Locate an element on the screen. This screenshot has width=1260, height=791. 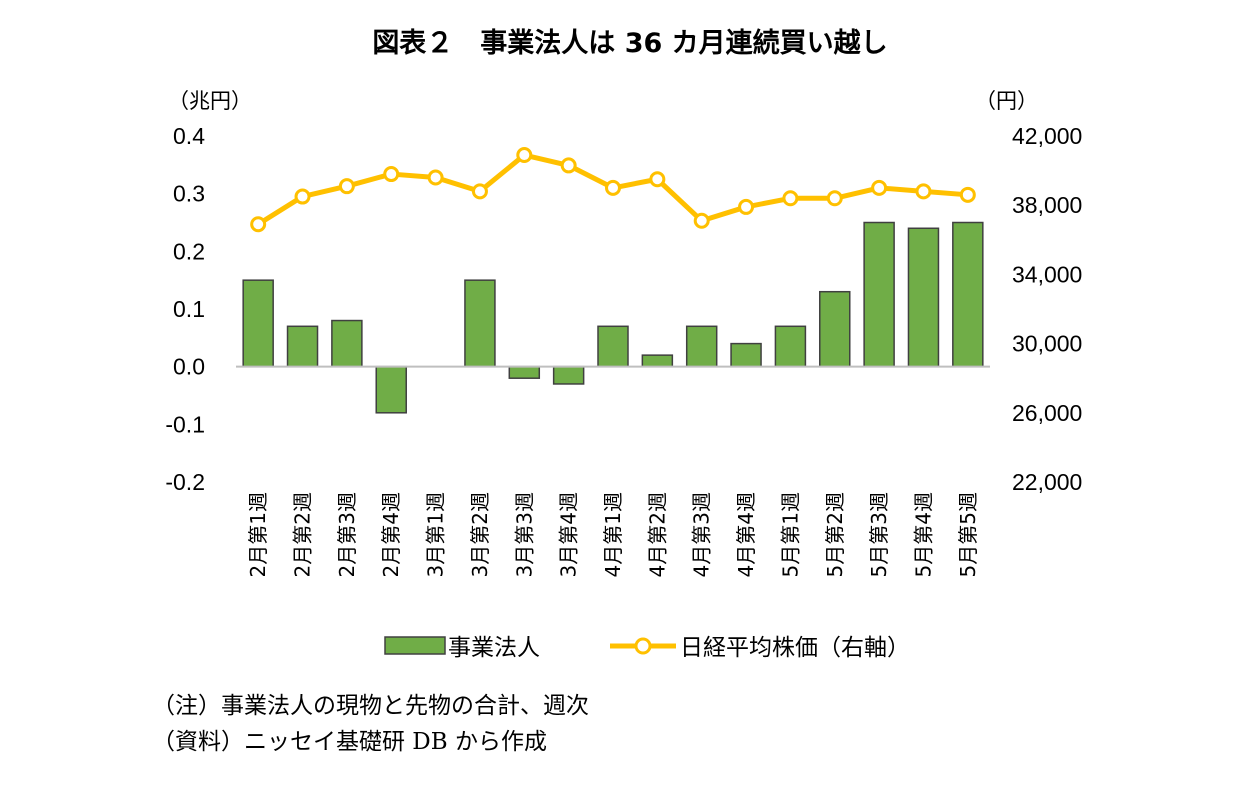
legend: 事業法人 日経平均株価（右軸） is located at coordinates (647, 648).